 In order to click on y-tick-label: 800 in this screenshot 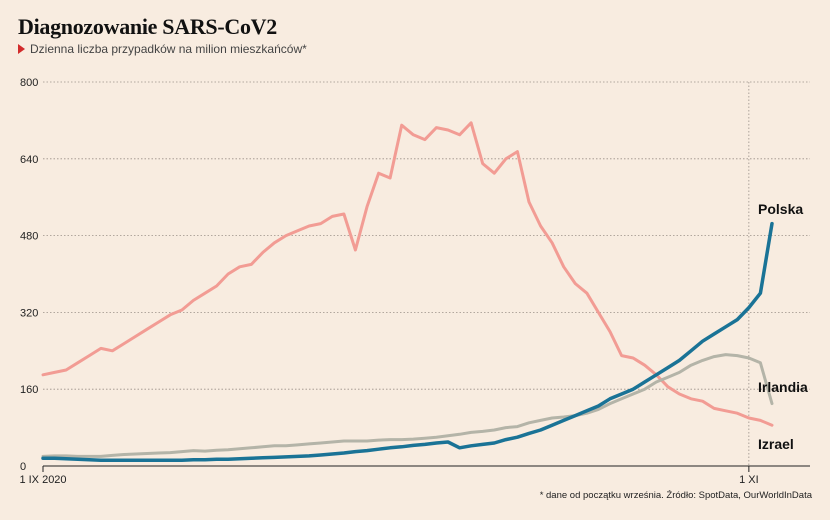, I will do `click(29, 83)`.